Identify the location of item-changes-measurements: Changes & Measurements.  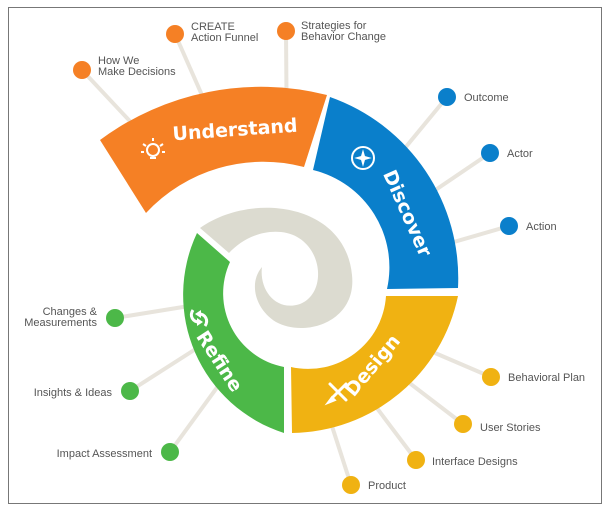
(60, 317).